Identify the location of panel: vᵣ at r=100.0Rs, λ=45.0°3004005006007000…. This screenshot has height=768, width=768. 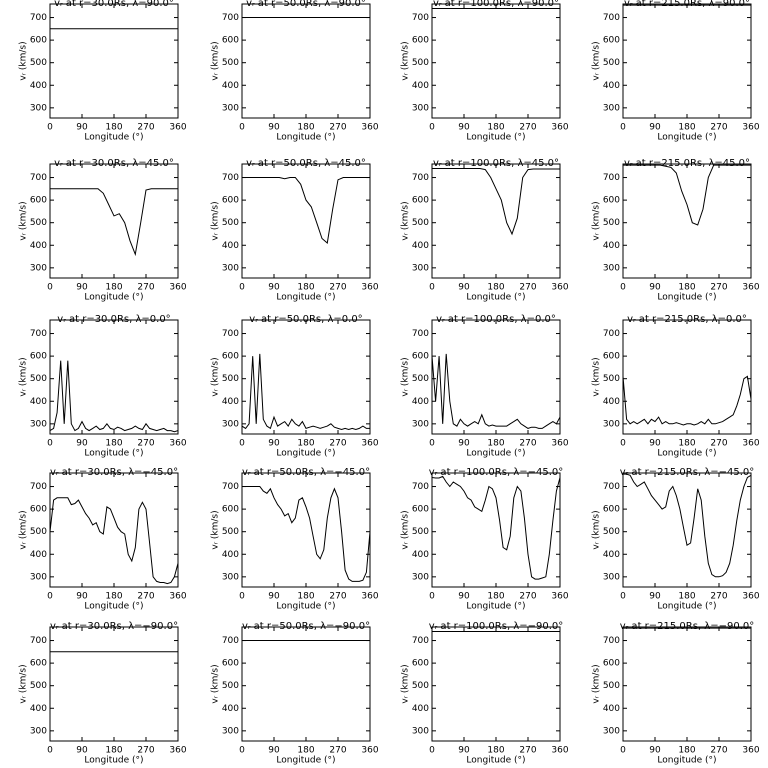
(485, 230).